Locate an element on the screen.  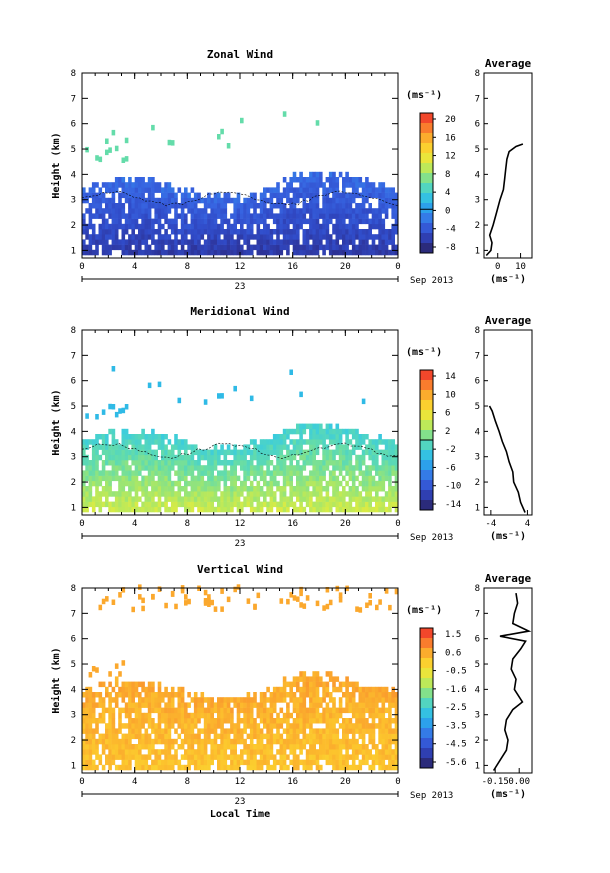
x-tick-label: 4 is located at coordinates (134, 524).